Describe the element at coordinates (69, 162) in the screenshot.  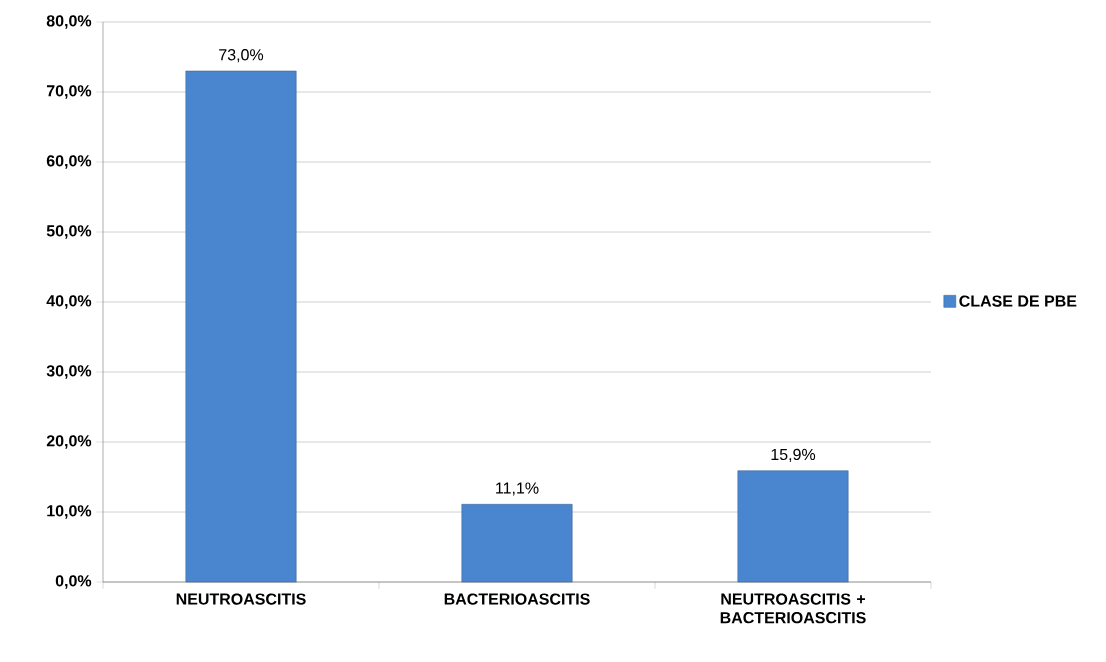
I see `y-tick-label: 60,0%` at that location.